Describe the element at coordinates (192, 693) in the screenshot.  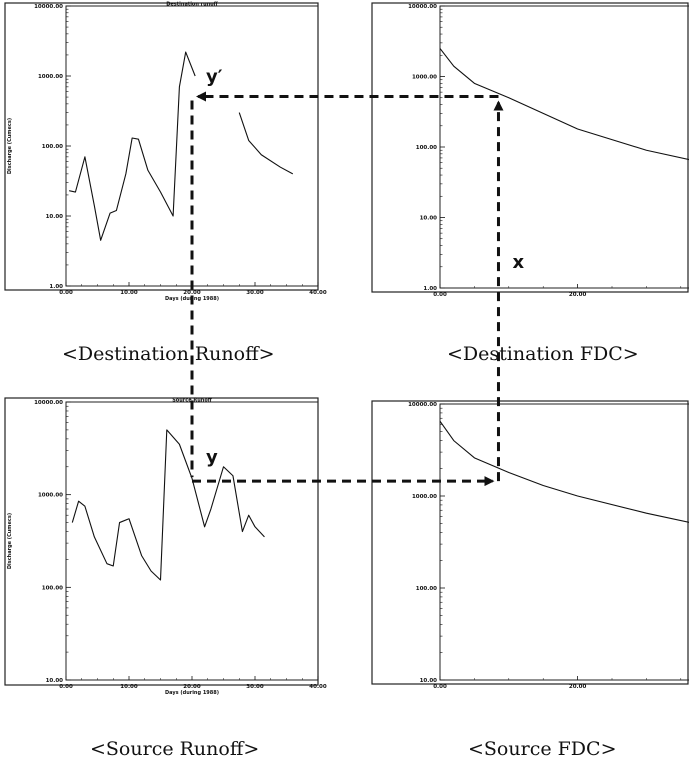
I see `x-axis-label: Days (during 1988)` at that location.